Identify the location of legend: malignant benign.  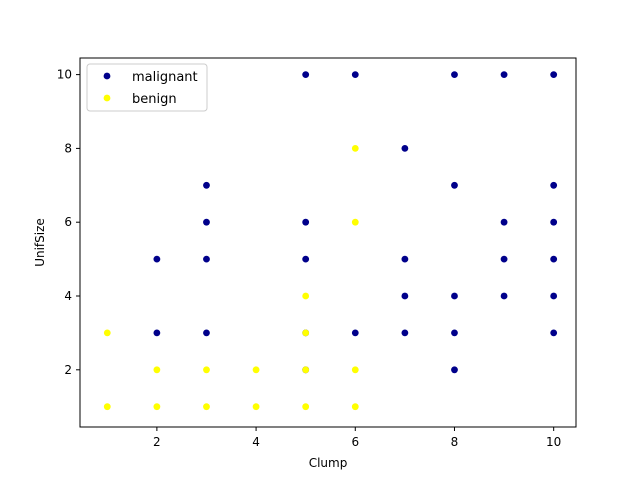
(147, 87).